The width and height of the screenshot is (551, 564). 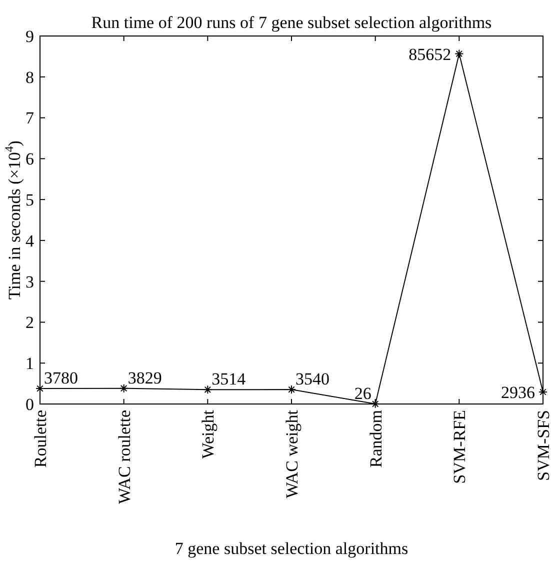 What do you see at coordinates (518, 392) in the screenshot?
I see `text: 2936` at bounding box center [518, 392].